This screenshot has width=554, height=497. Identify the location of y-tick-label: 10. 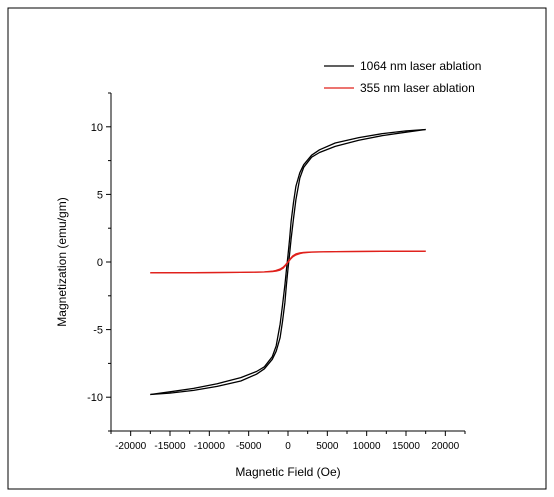
(97, 128).